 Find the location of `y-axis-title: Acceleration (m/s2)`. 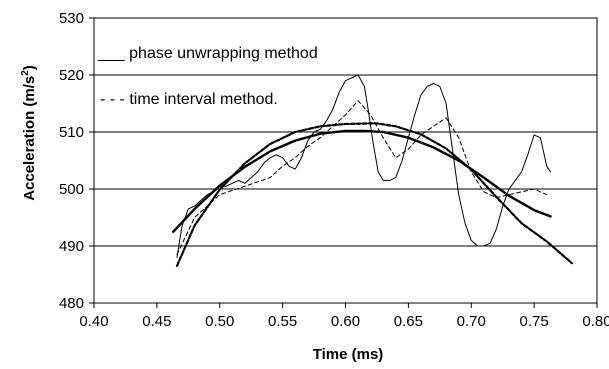

y-axis-title: Acceleration (m/s2) is located at coordinates (29, 133).